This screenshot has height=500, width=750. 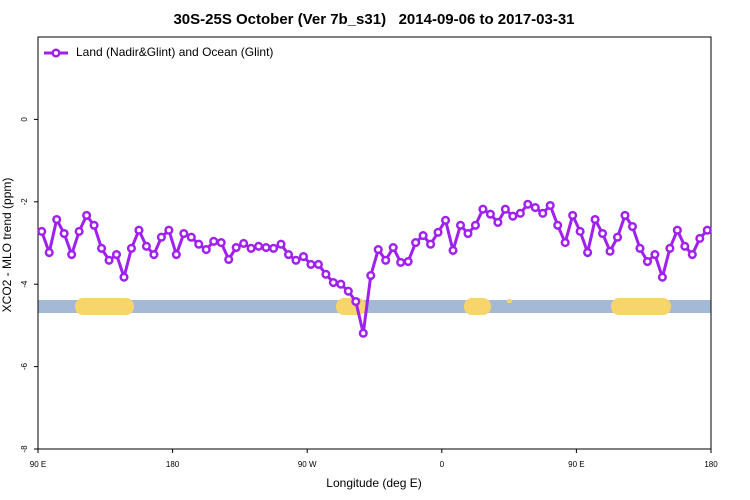 What do you see at coordinates (442, 464) in the screenshot?
I see `x-tick-label: 0` at bounding box center [442, 464].